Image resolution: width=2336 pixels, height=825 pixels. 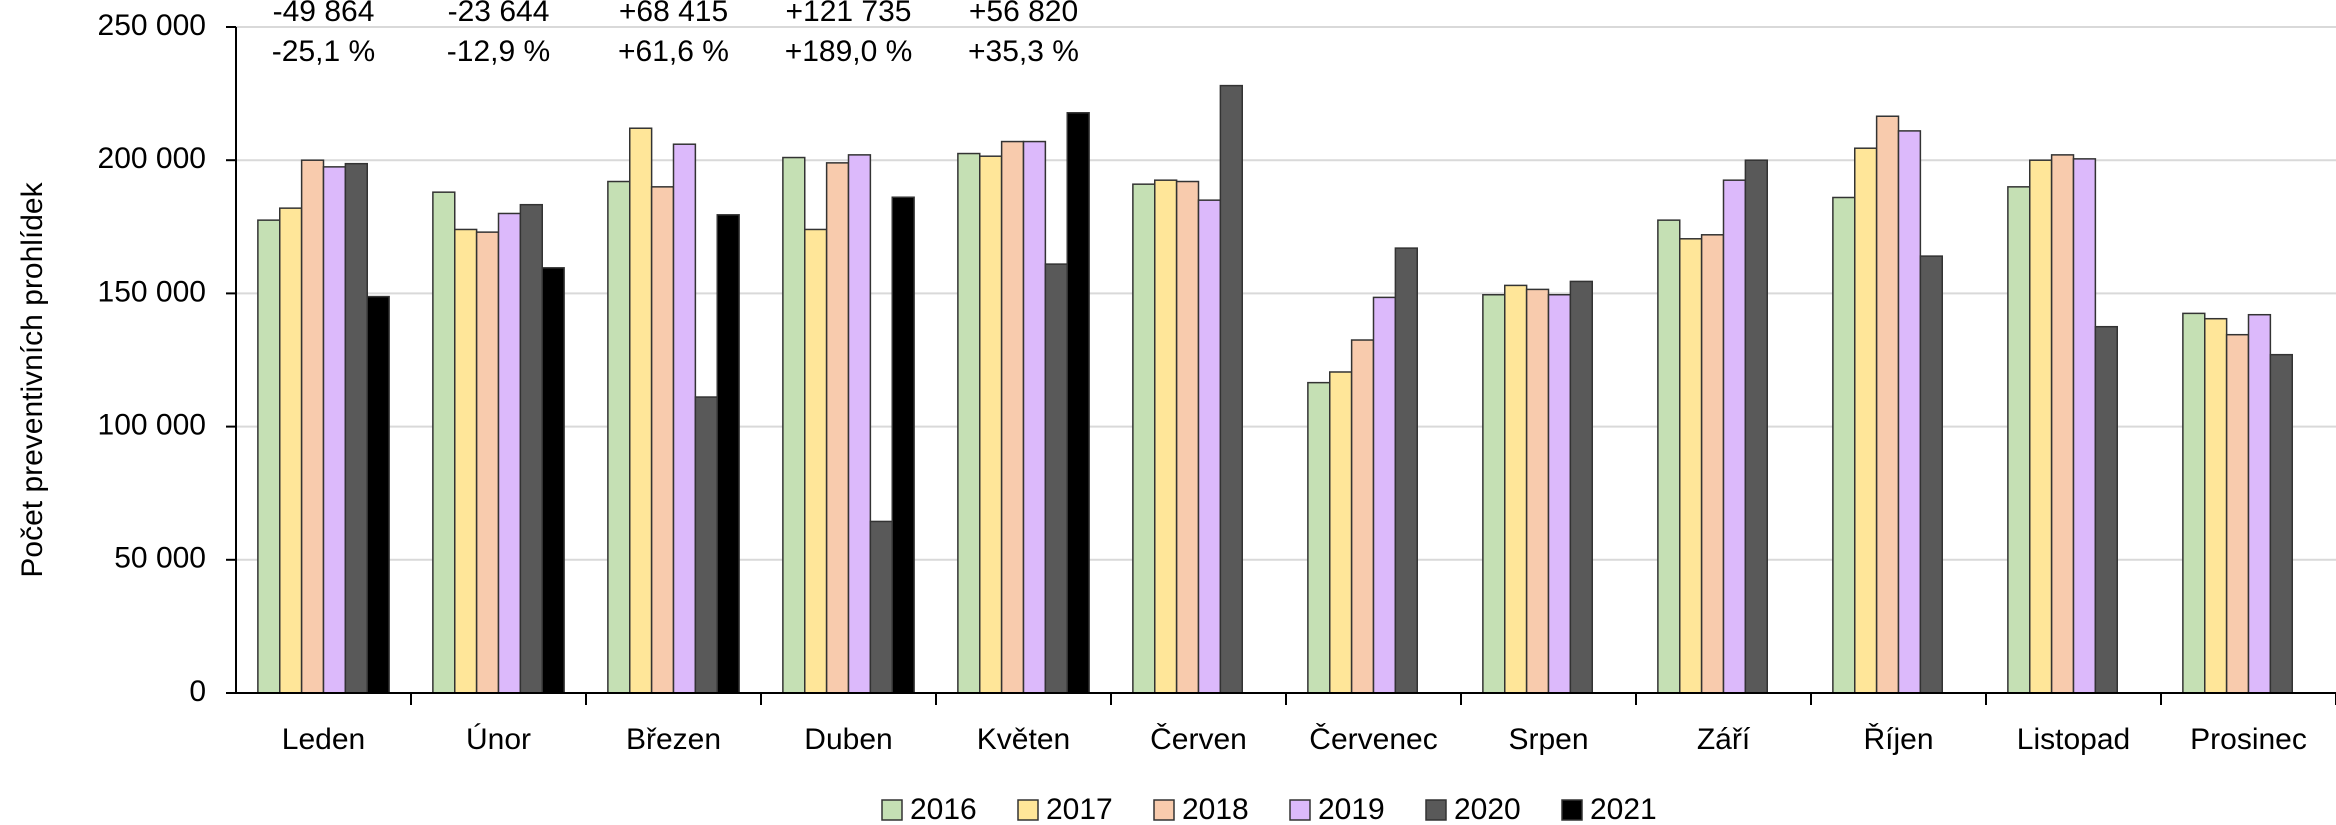 What do you see at coordinates (1548, 739) in the screenshot?
I see `x-tick-label: Srpen` at bounding box center [1548, 739].